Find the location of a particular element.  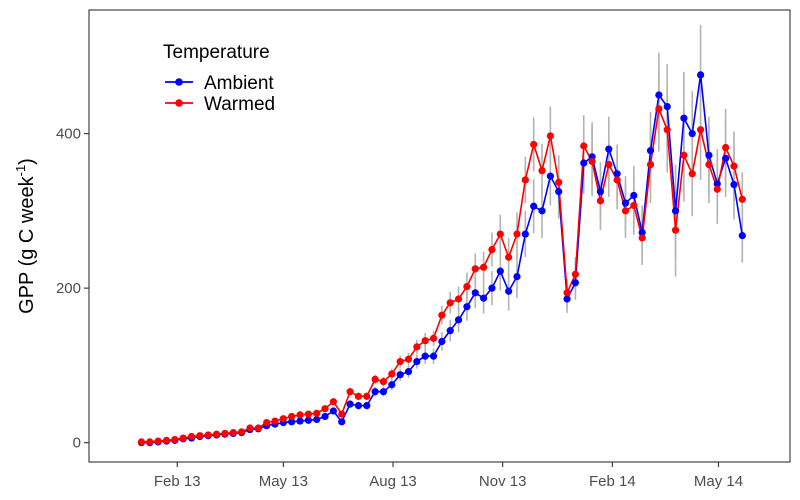

y-axis-title-sup: -1 is located at coordinates (20, 171).